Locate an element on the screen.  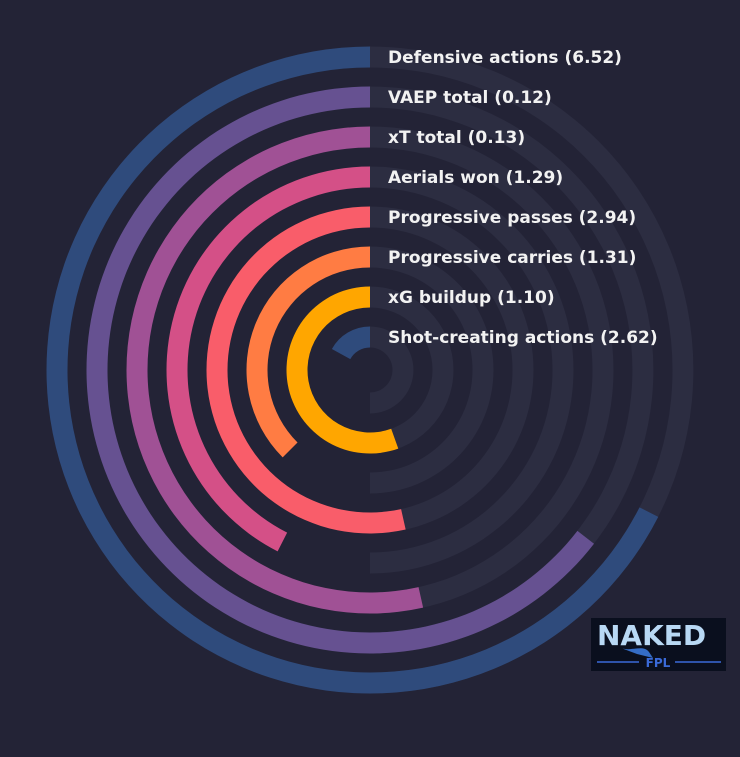
bar-6-track is located at coordinates (412, 370).